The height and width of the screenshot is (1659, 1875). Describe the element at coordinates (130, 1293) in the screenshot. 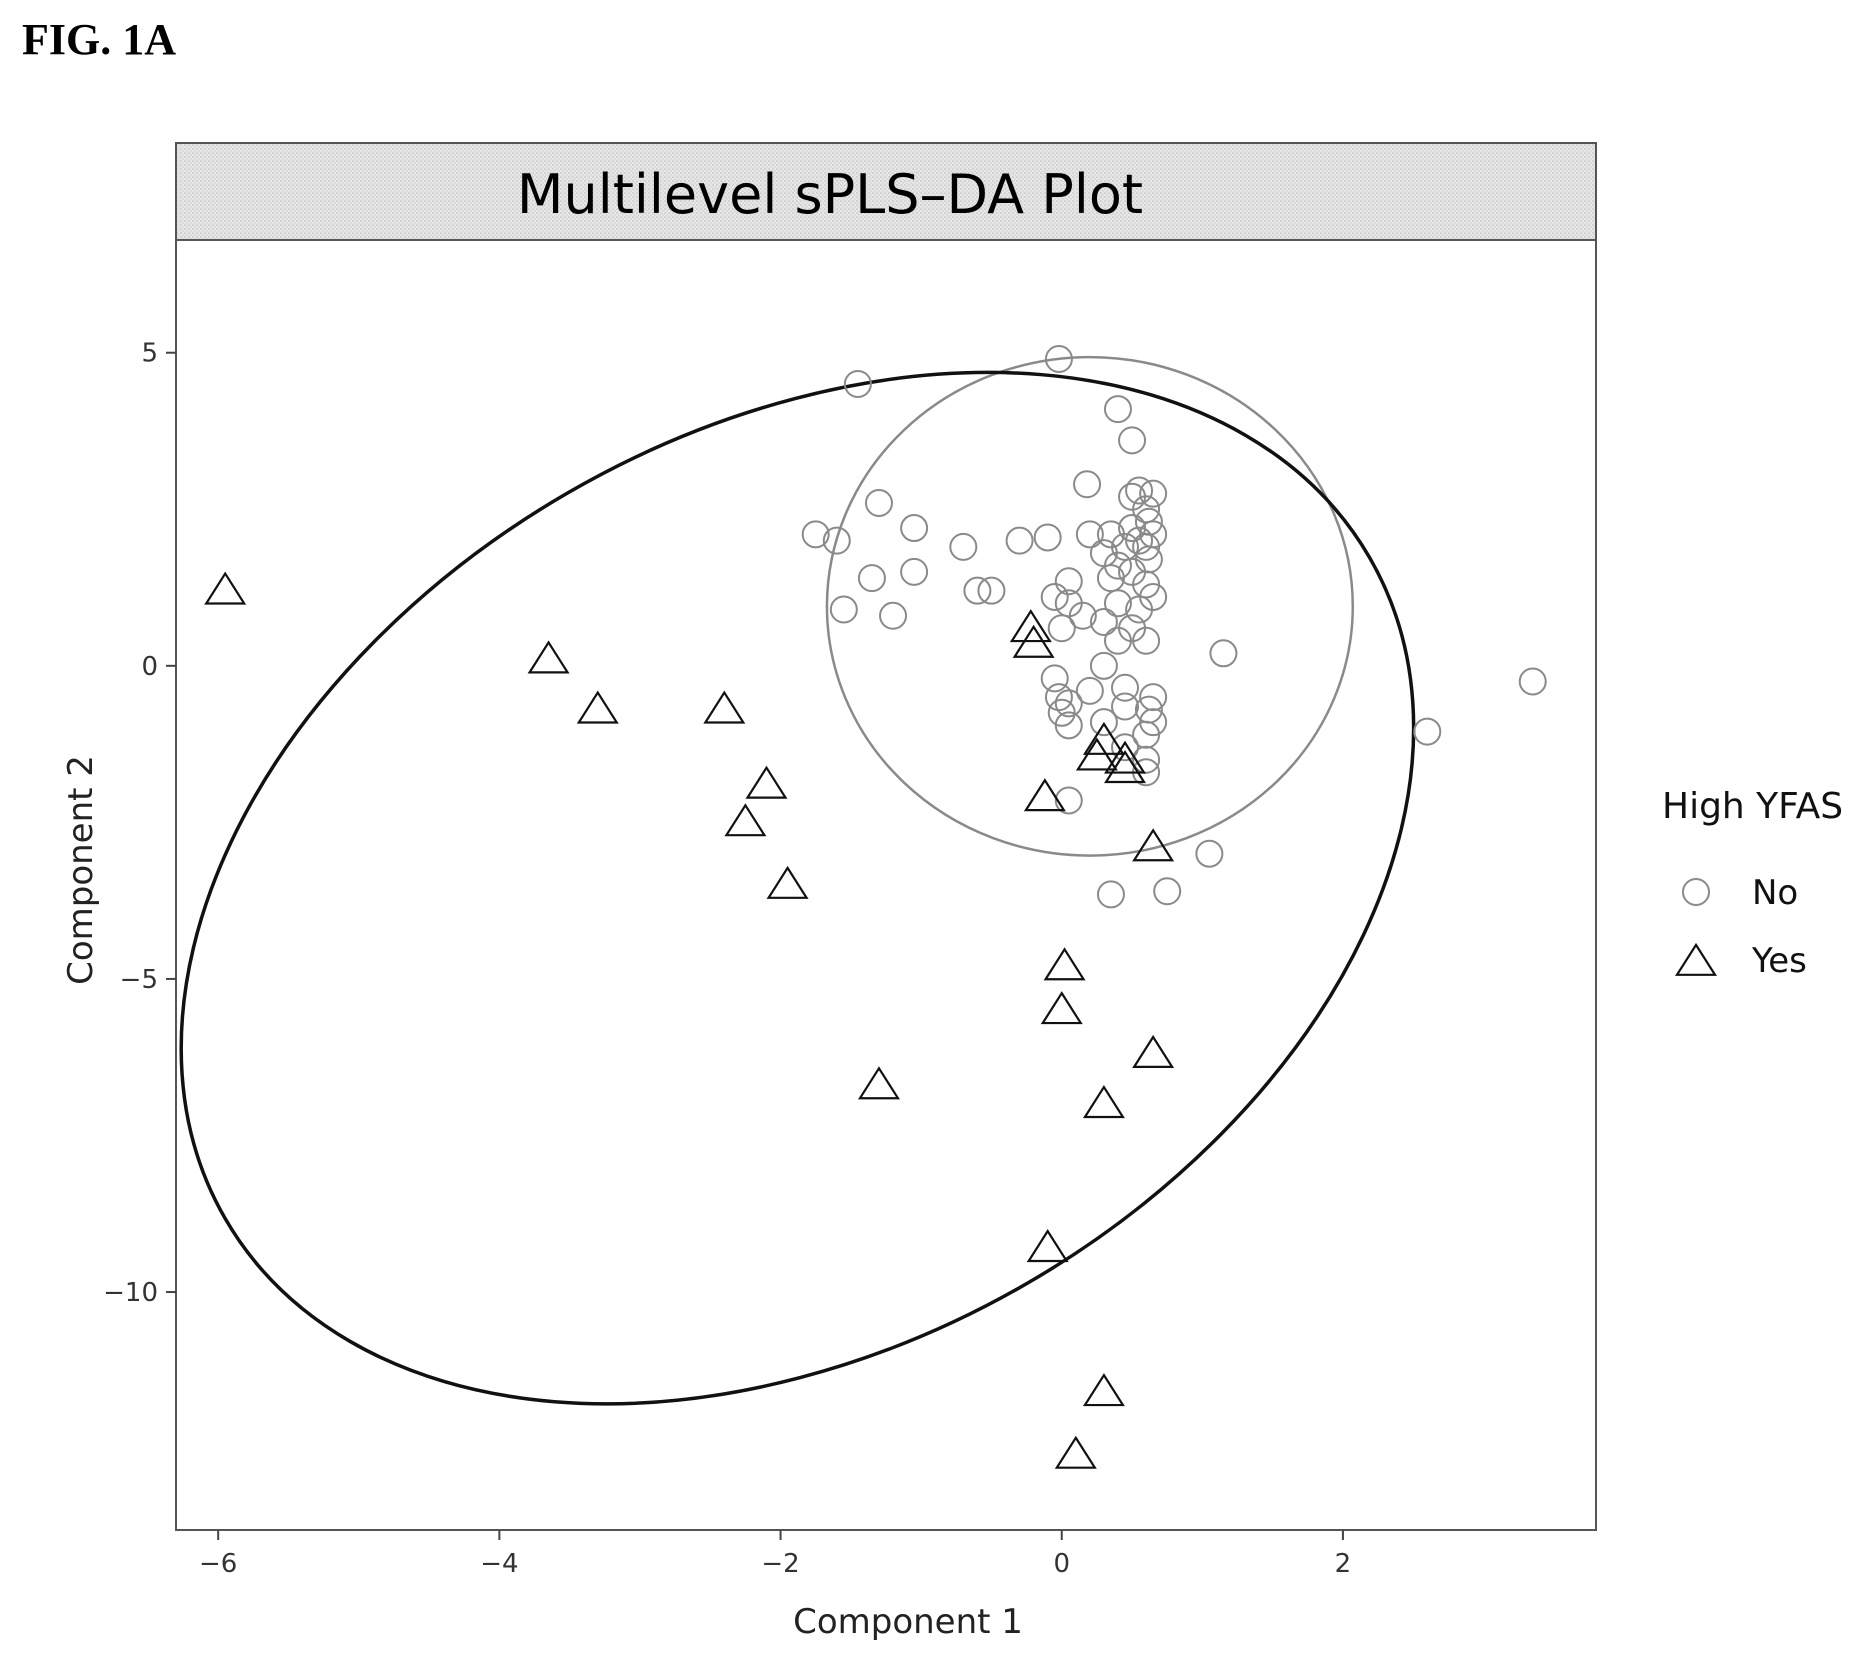

I see `y-tick-label: −10` at that location.